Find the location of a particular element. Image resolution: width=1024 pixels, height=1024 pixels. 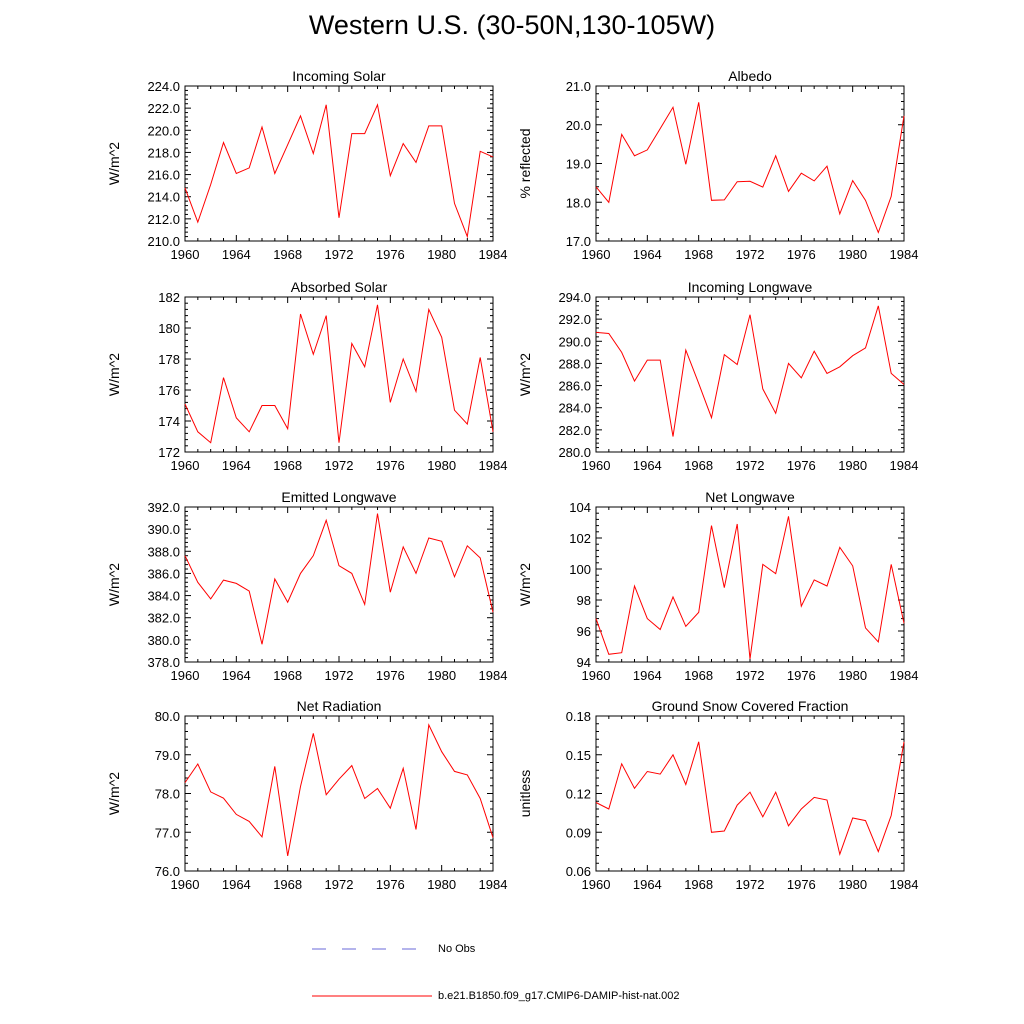

incoming-solar-panel-title: Incoming Solar is located at coordinates (339, 76).